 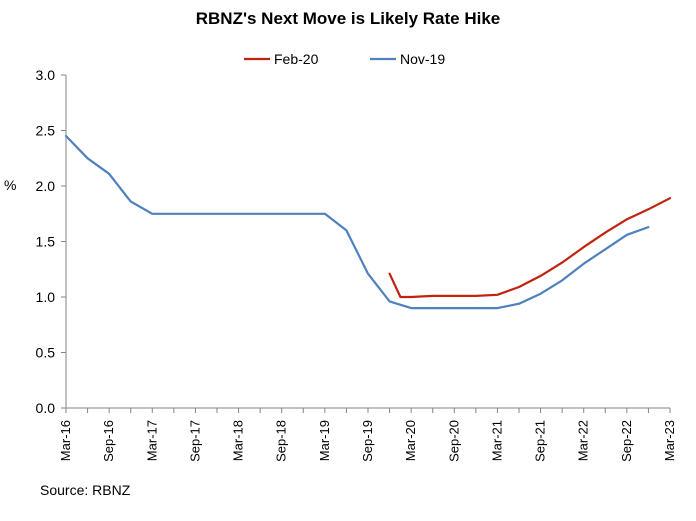 I want to click on x-tick-label: Mar-21, so click(x=496, y=440).